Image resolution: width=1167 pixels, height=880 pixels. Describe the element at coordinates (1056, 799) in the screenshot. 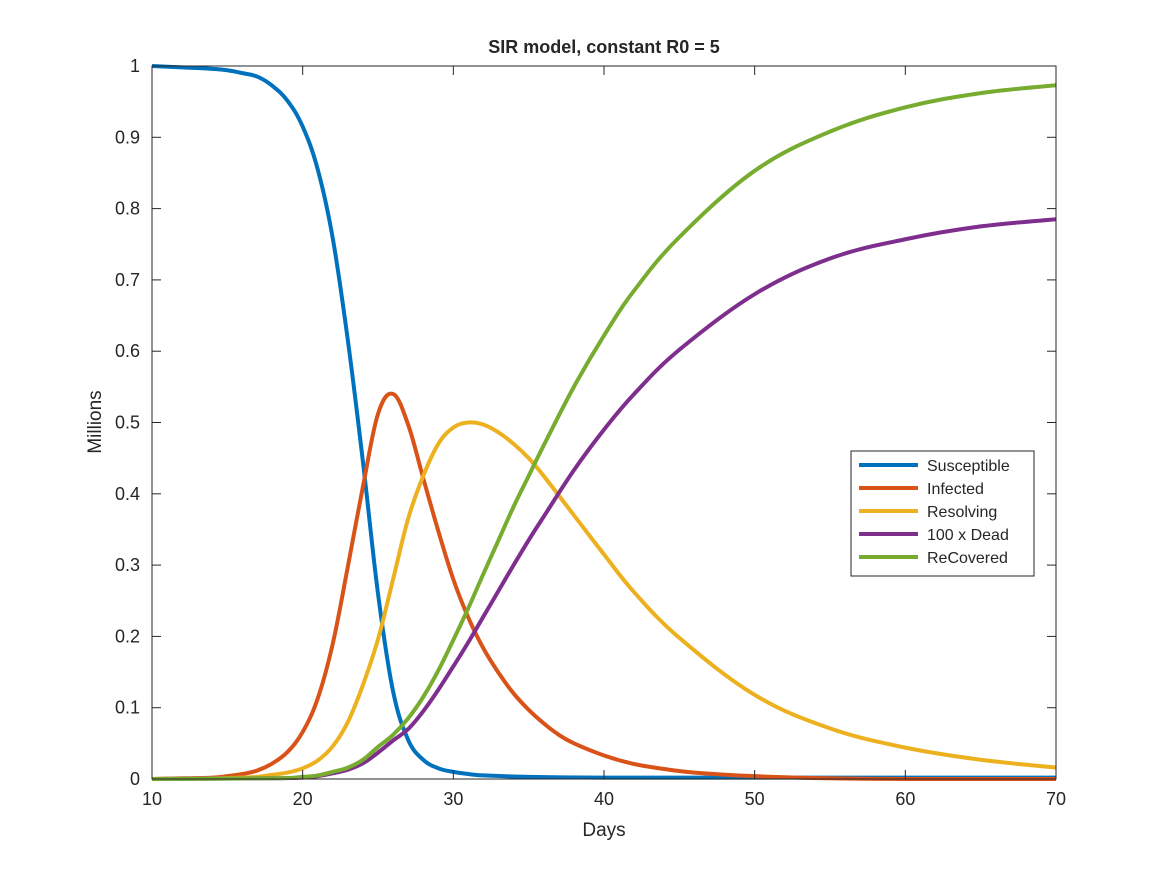

I see `x-tick-label: 70` at that location.